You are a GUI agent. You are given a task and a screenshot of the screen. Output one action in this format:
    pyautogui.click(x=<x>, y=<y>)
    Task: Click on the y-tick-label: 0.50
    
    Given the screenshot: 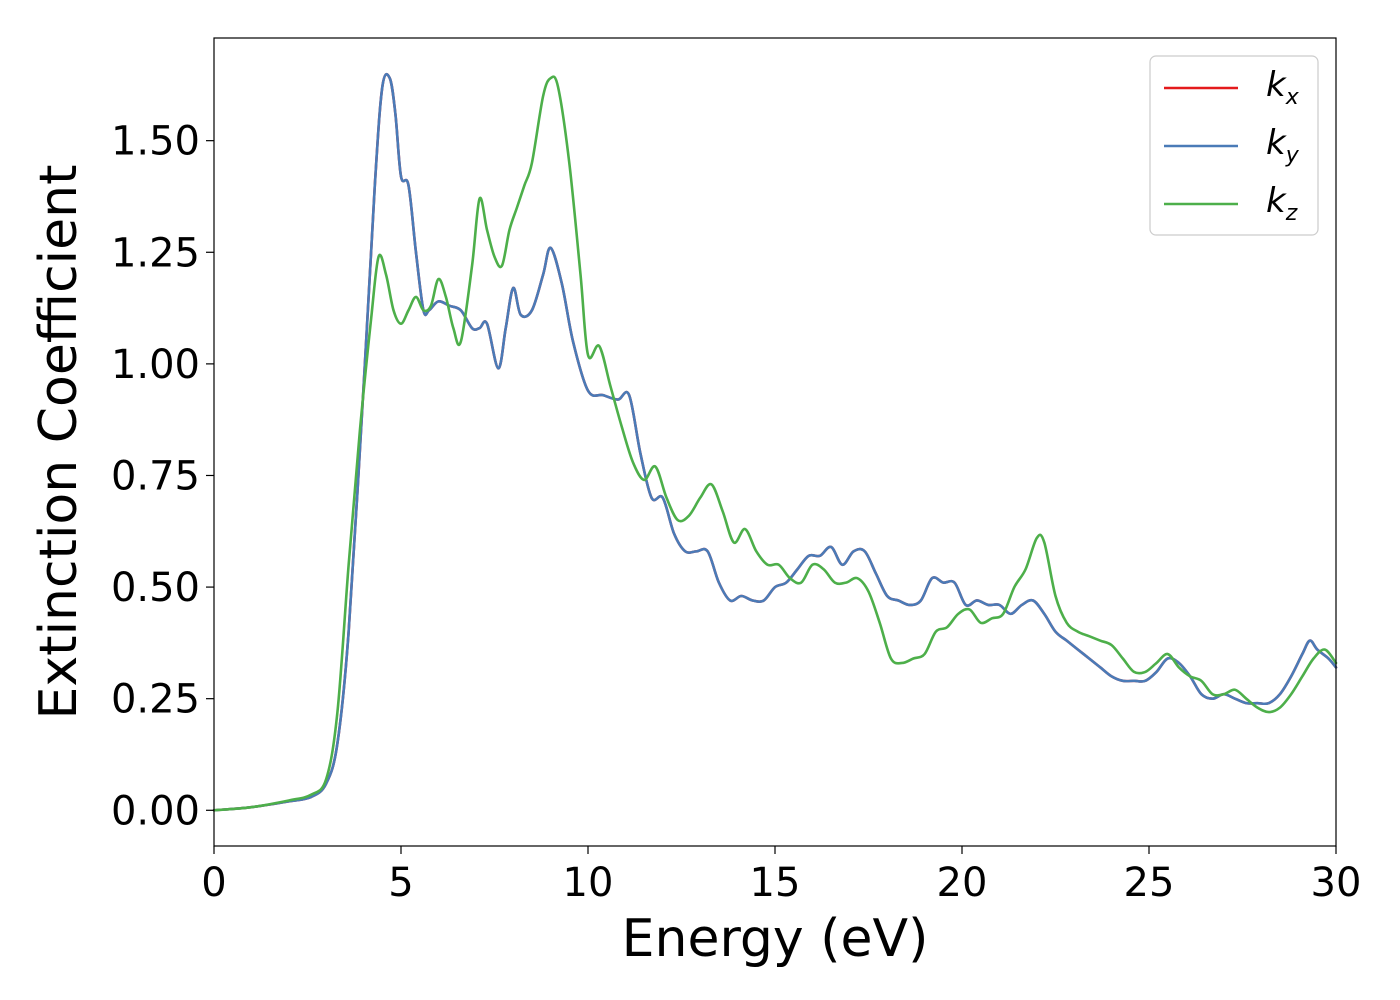 What is the action you would take?
    pyautogui.click(x=155, y=588)
    